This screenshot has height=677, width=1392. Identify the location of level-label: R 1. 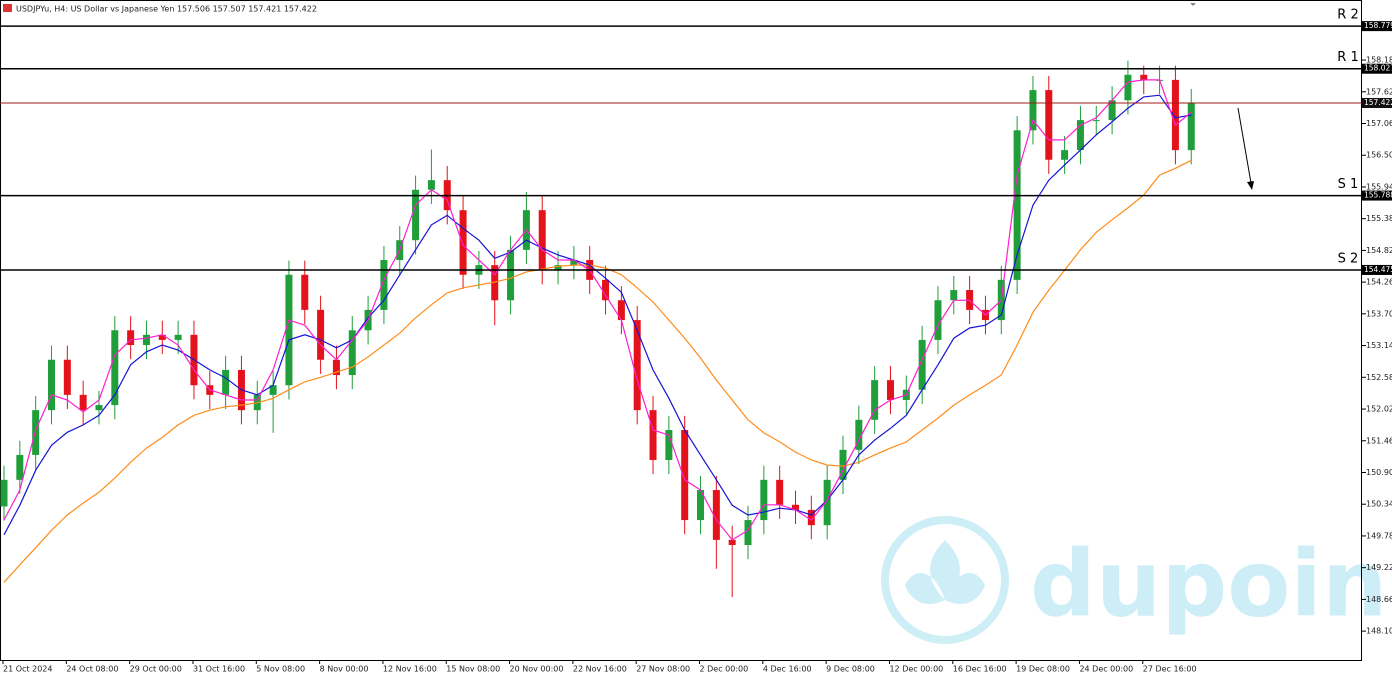
(1347, 57).